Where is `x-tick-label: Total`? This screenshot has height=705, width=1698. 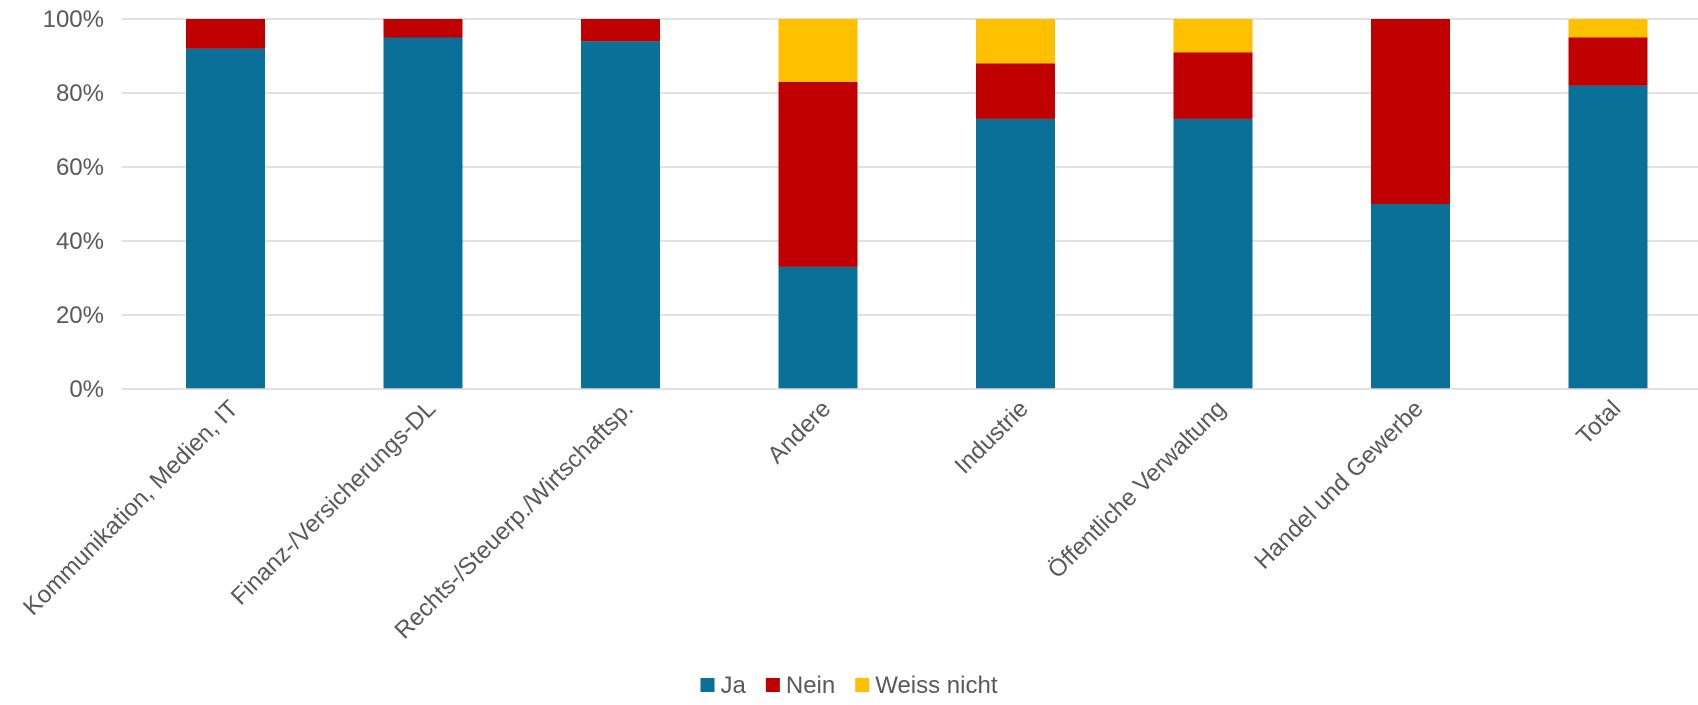
x-tick-label: Total is located at coordinates (1598, 422).